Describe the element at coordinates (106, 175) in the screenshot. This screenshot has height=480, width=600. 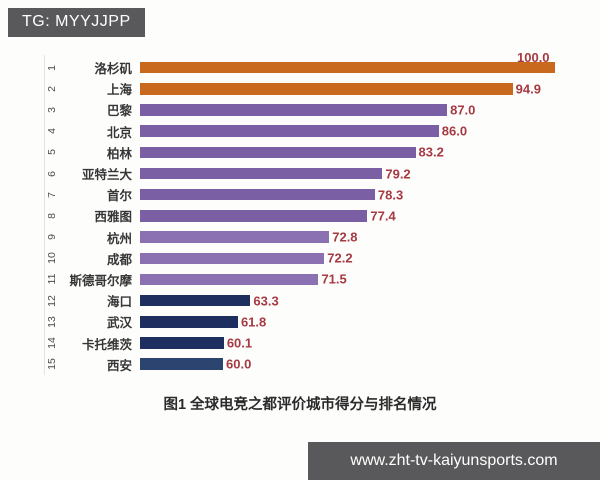
I see `city-label: 亚特兰大` at that location.